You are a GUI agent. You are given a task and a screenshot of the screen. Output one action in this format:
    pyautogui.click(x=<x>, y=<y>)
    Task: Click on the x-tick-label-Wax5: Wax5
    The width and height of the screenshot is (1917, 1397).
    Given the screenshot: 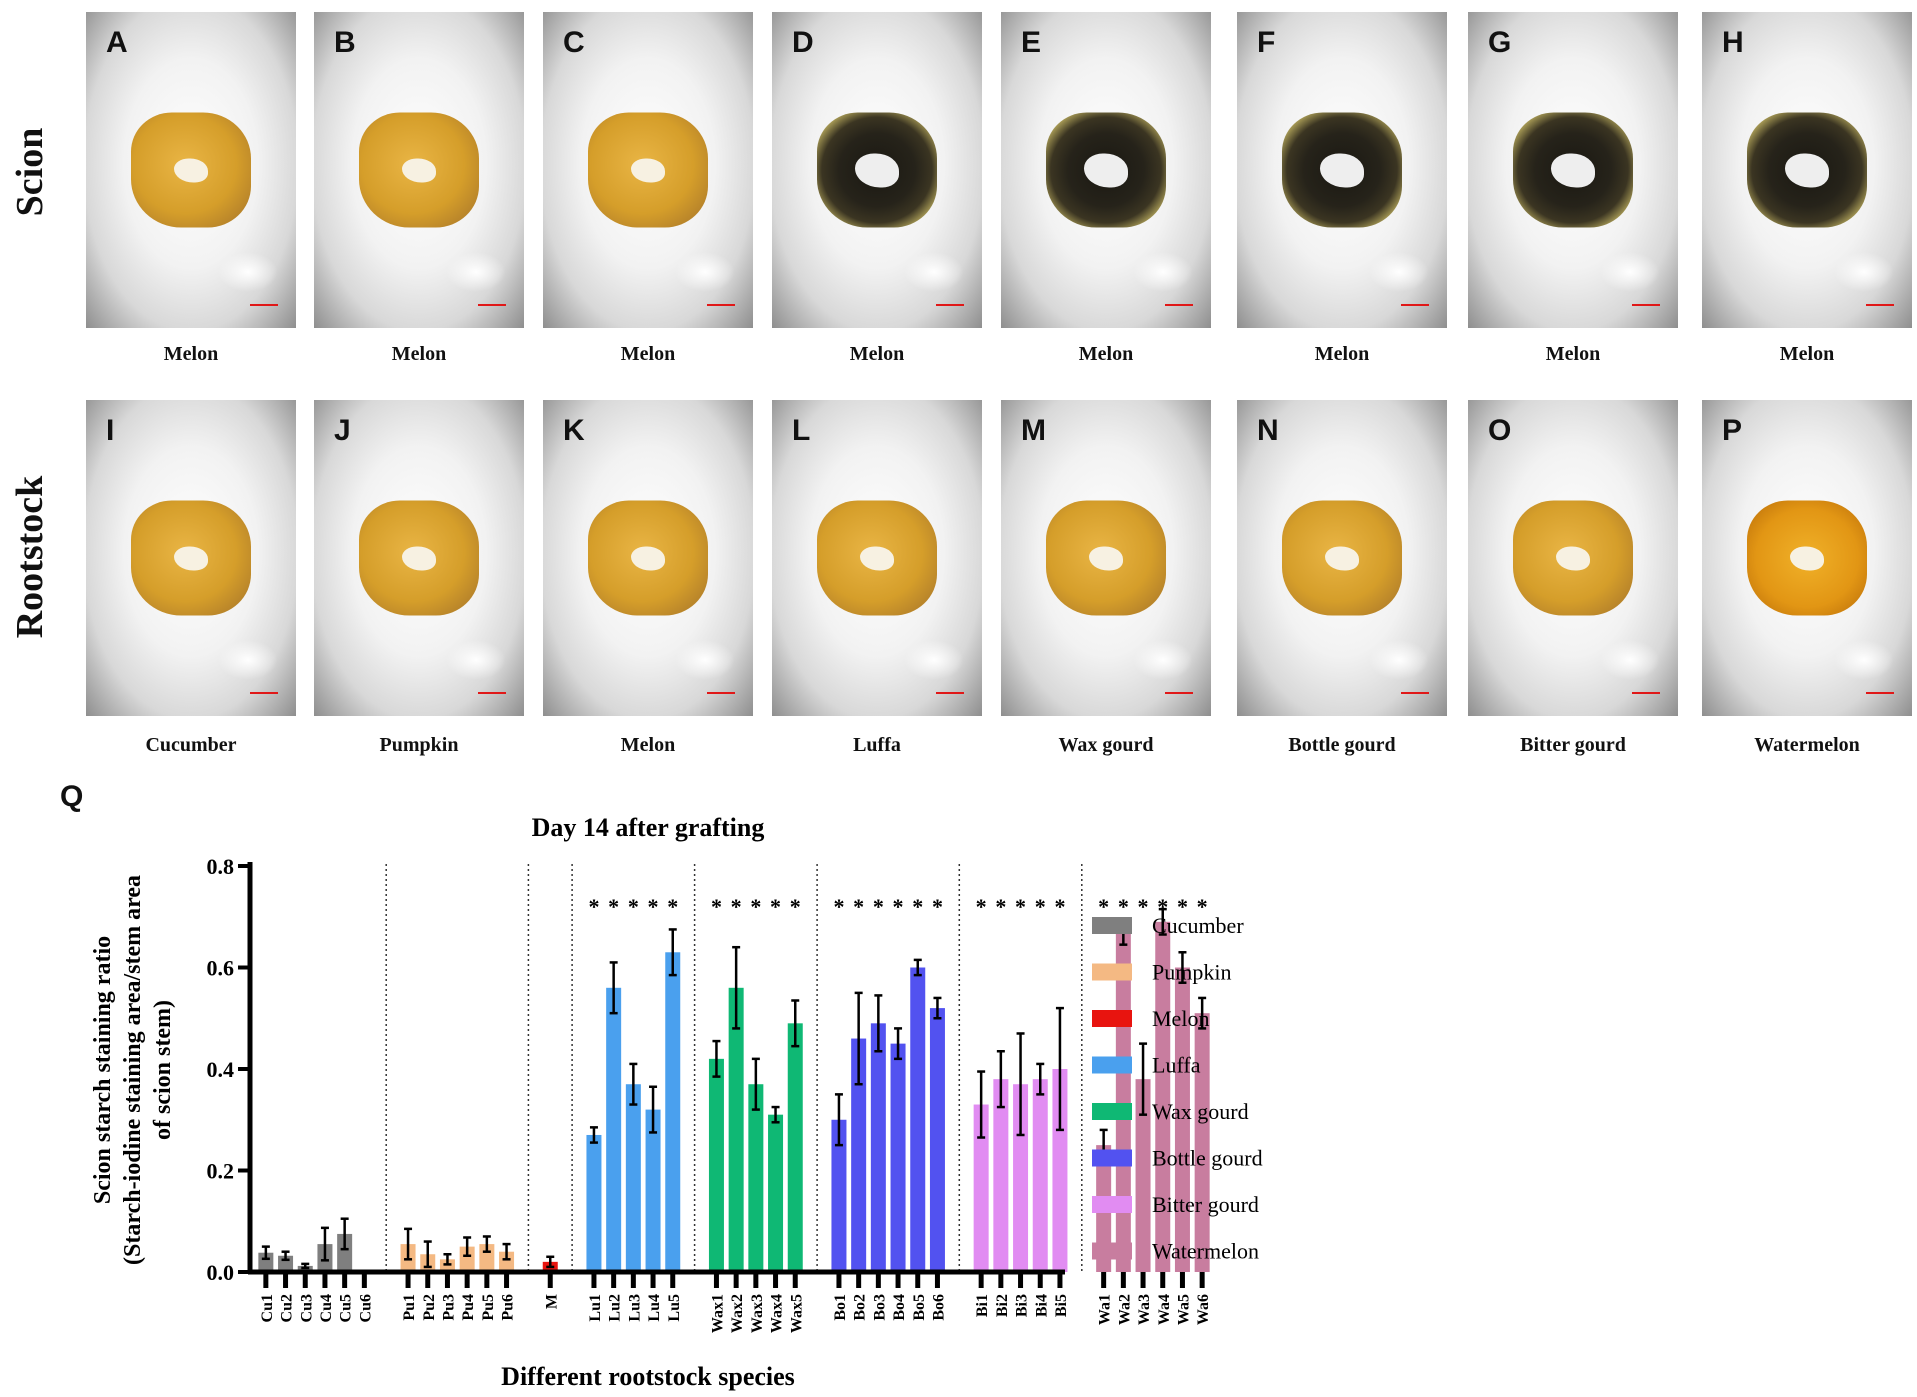 What is the action you would take?
    pyautogui.click(x=796, y=1313)
    